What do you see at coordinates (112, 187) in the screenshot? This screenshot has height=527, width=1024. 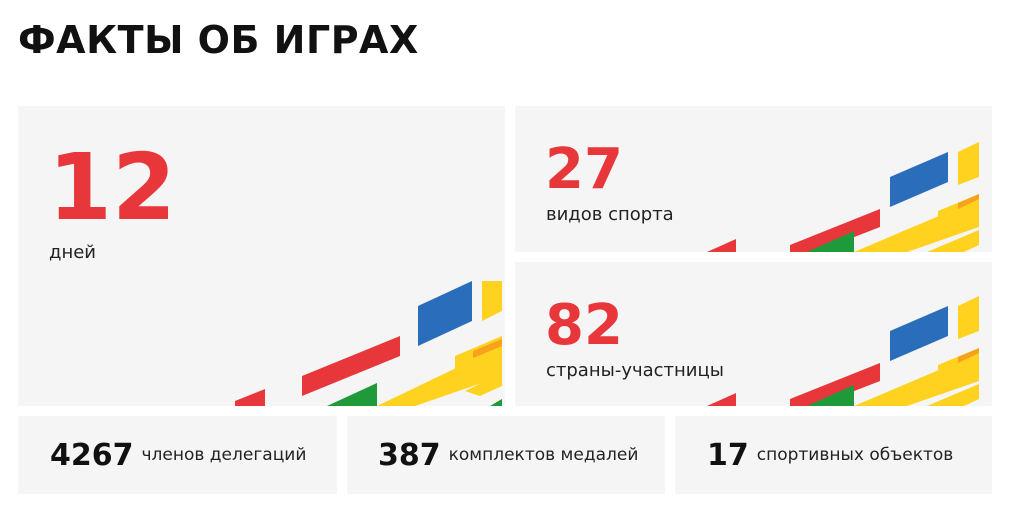 I see `days-value: 12` at bounding box center [112, 187].